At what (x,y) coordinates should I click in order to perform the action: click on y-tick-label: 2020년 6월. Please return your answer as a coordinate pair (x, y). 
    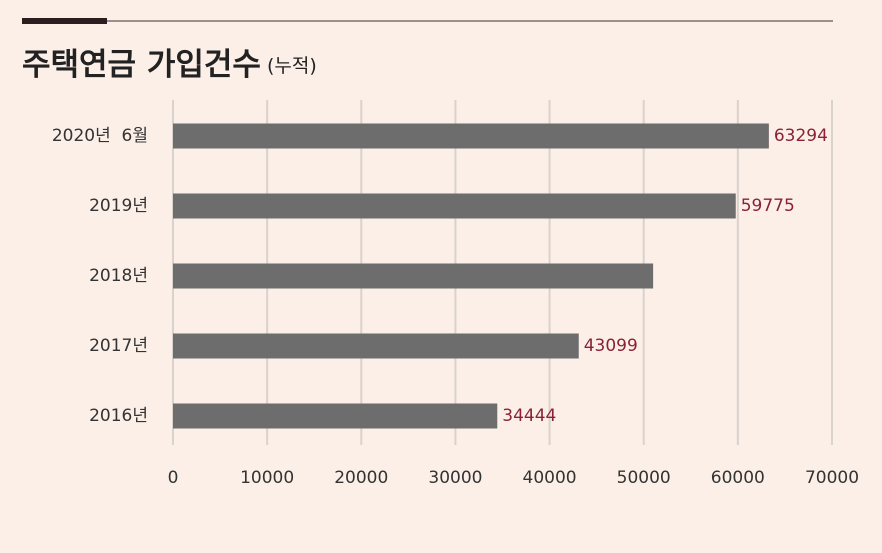
    Looking at the image, I should click on (100, 136).